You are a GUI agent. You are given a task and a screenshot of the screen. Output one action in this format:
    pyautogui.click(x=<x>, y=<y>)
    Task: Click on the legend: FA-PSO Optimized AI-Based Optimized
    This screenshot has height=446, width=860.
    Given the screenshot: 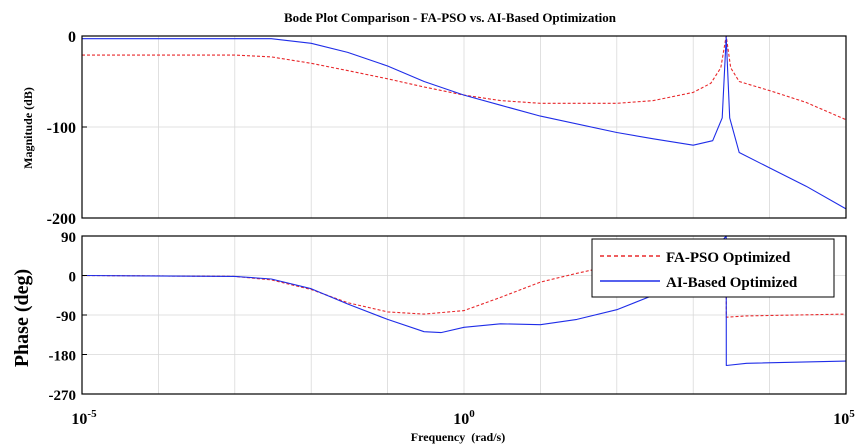 What is the action you would take?
    pyautogui.click(x=713, y=268)
    